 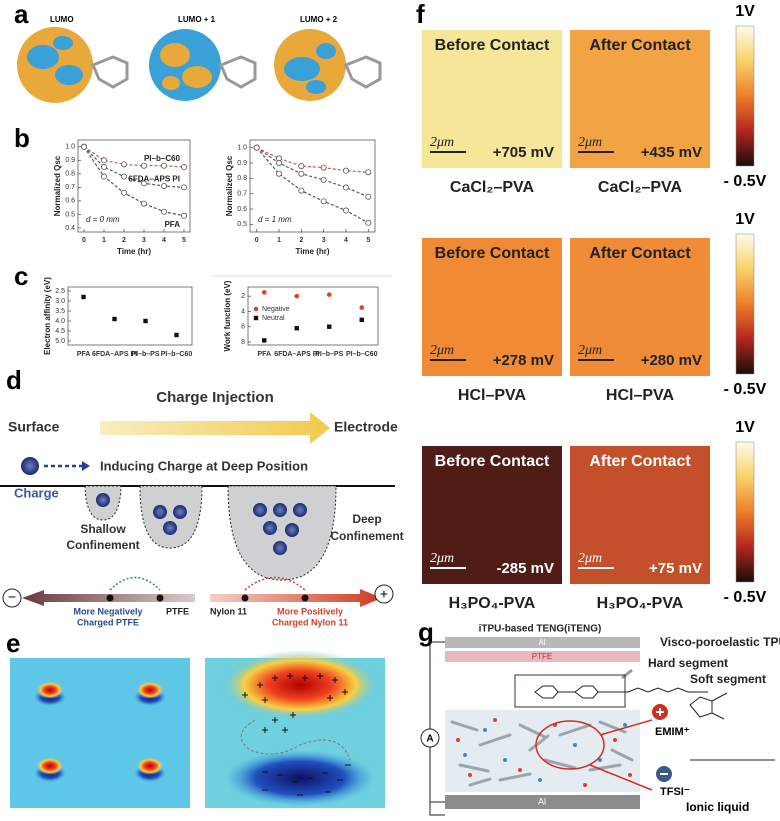 I want to click on ammeter-label: A, so click(x=429, y=739).